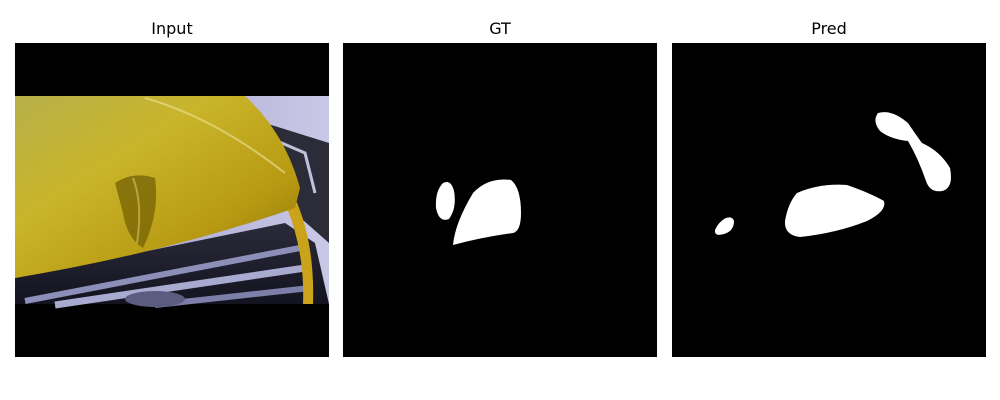  Describe the element at coordinates (500, 28) in the screenshot. I see `gt-panel-title: GT` at that location.